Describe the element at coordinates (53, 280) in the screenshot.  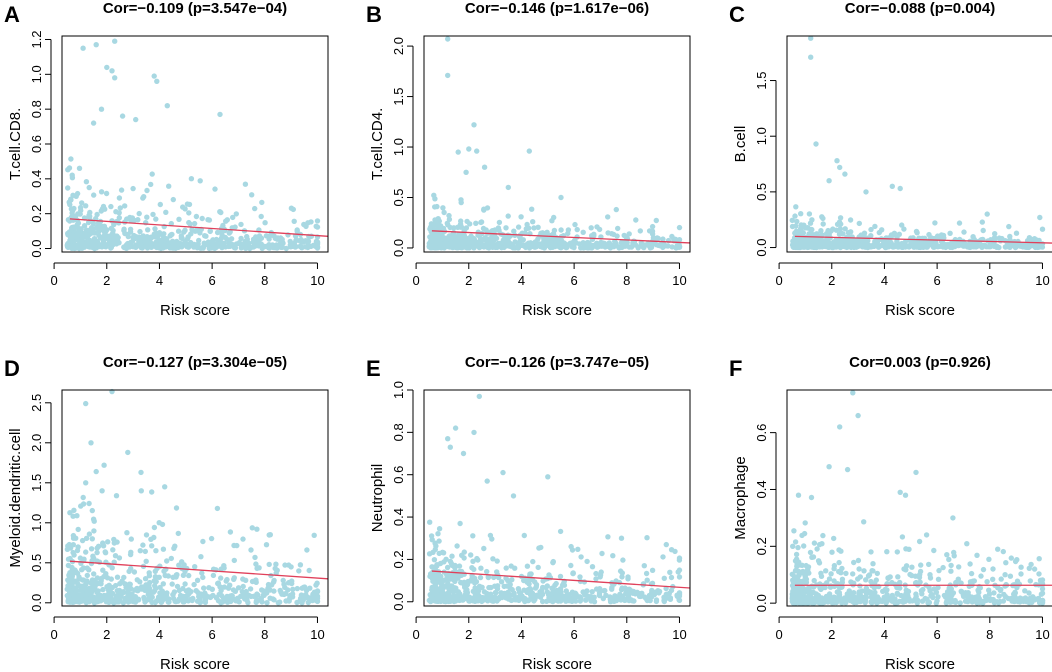
I see `x-tick-label: 0` at that location.